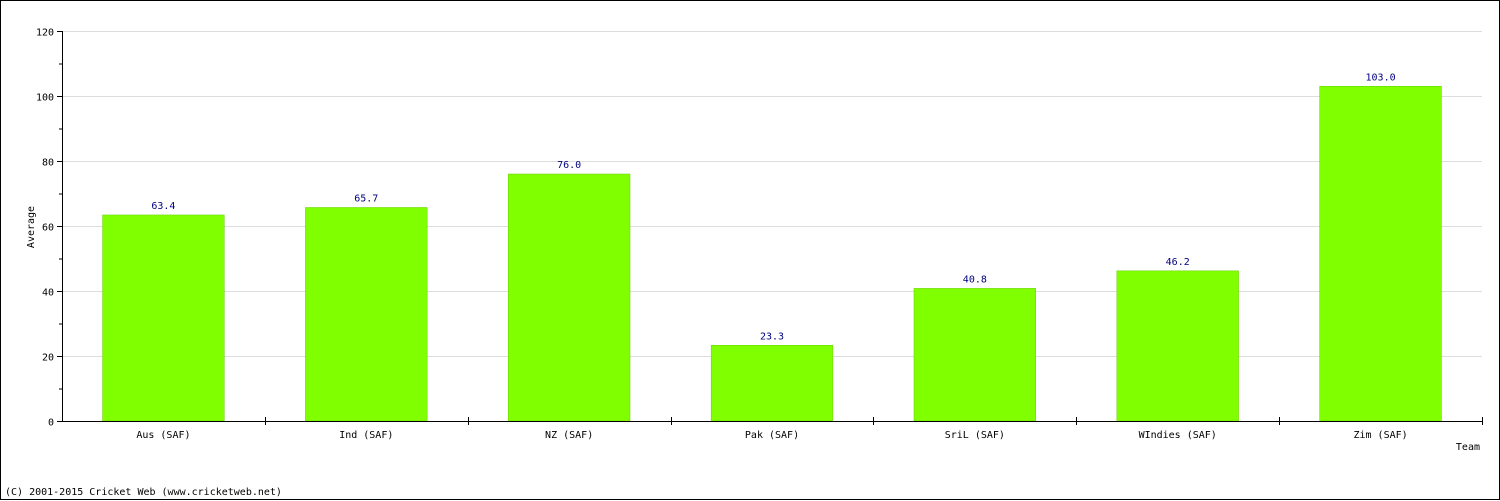 The width and height of the screenshot is (1500, 501). What do you see at coordinates (48, 358) in the screenshot?
I see `y-tick-label: 20` at bounding box center [48, 358].